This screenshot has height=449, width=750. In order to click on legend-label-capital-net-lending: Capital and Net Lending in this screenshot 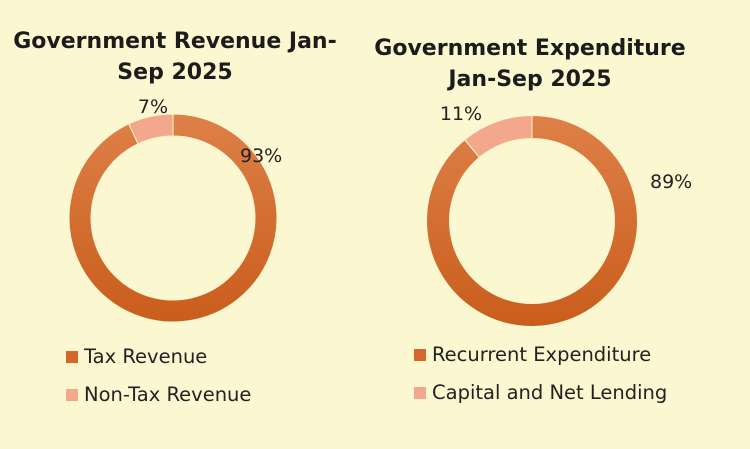, I will do `click(550, 392)`.